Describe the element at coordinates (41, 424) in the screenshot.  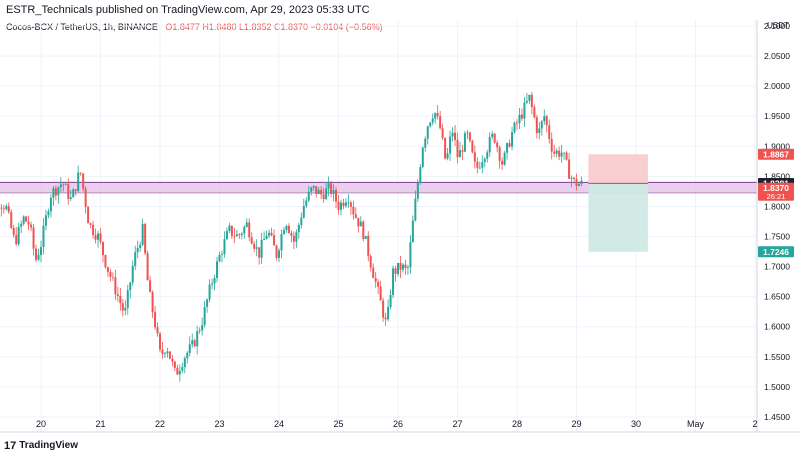
I see `x-tick-label: 20` at that location.